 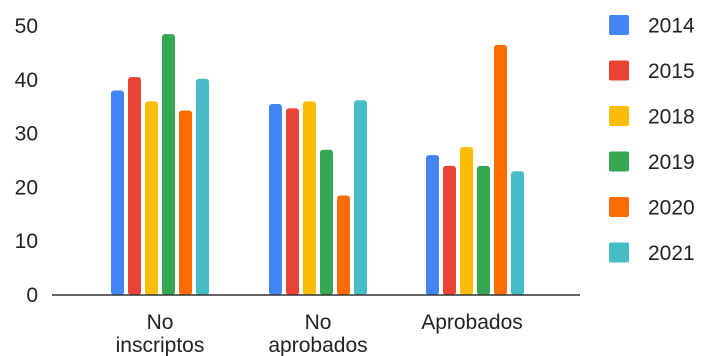 I want to click on x-category-label: aprobados, so click(x=317, y=345).